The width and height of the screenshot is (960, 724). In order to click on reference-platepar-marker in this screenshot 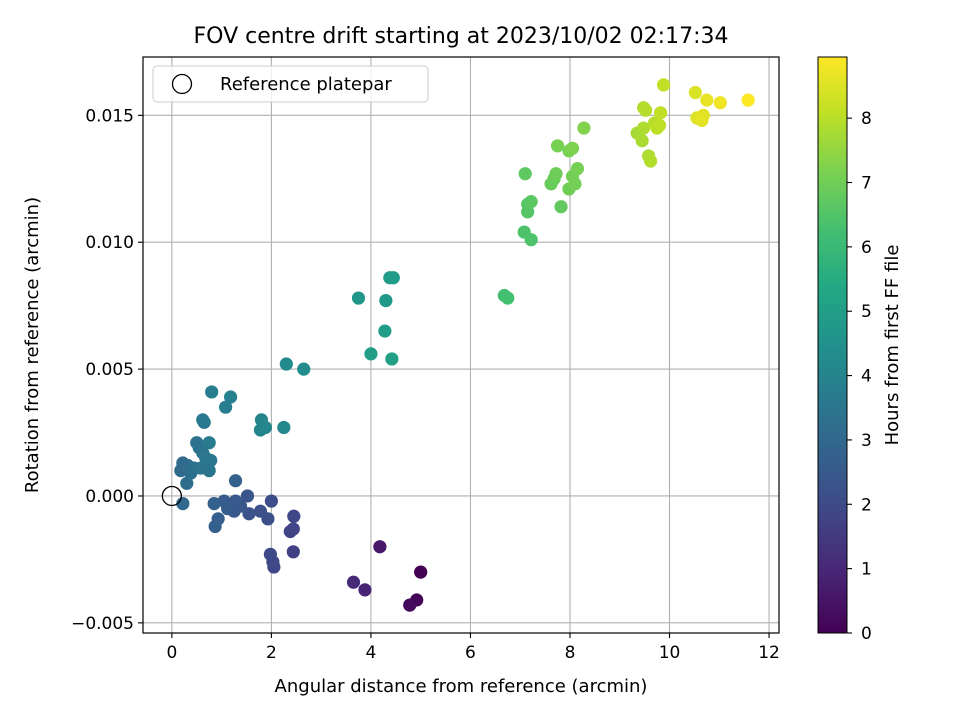, I will do `click(172, 496)`.